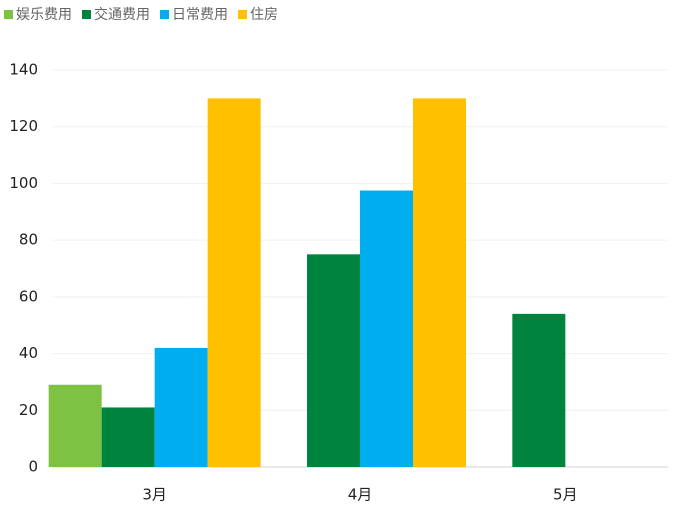 Image resolution: width=675 pixels, height=524 pixels. I want to click on x-tick-label: 5月, so click(565, 495).